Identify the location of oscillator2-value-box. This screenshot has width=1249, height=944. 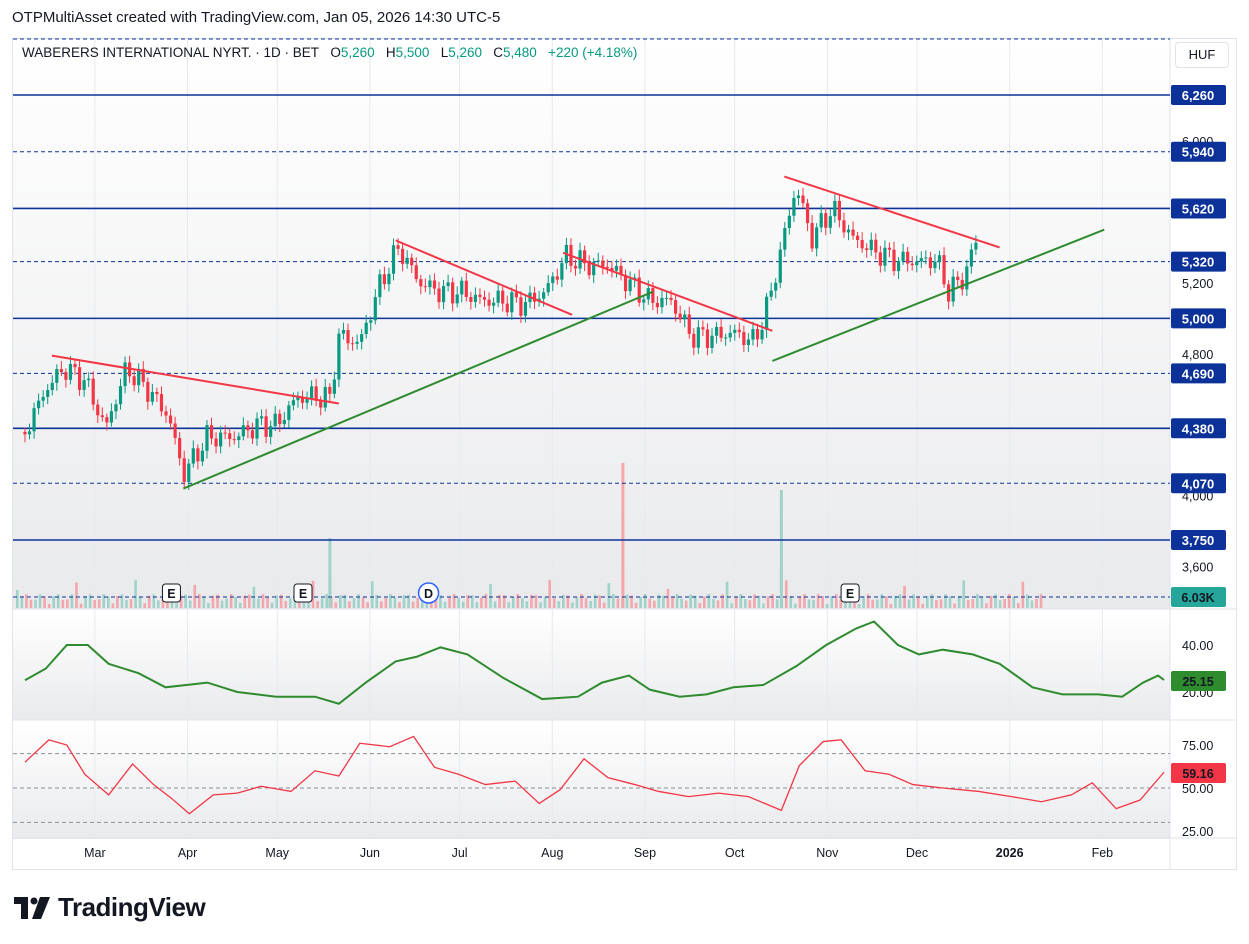
(1198, 773).